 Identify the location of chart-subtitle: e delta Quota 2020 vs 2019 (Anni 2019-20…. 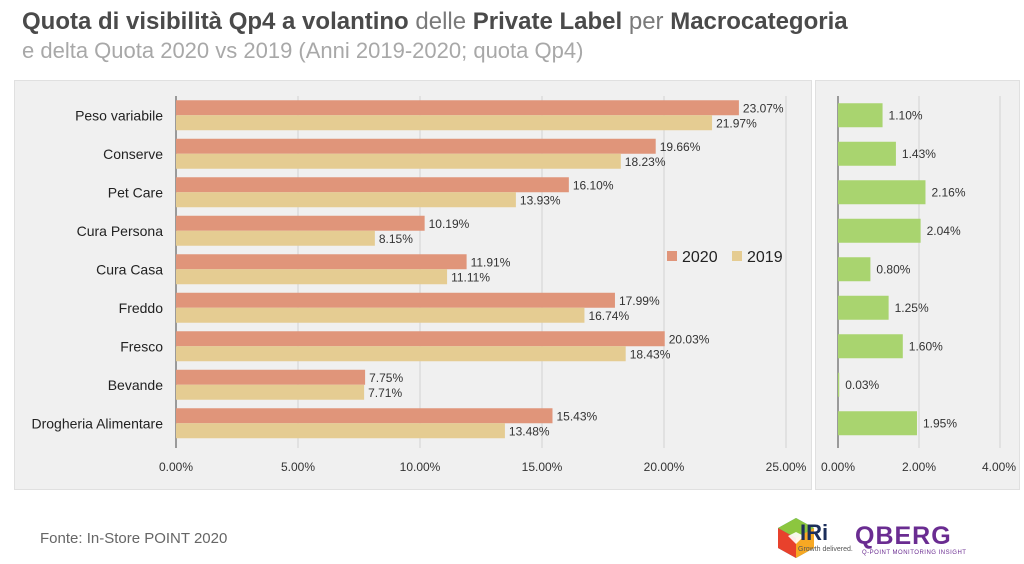
(303, 50).